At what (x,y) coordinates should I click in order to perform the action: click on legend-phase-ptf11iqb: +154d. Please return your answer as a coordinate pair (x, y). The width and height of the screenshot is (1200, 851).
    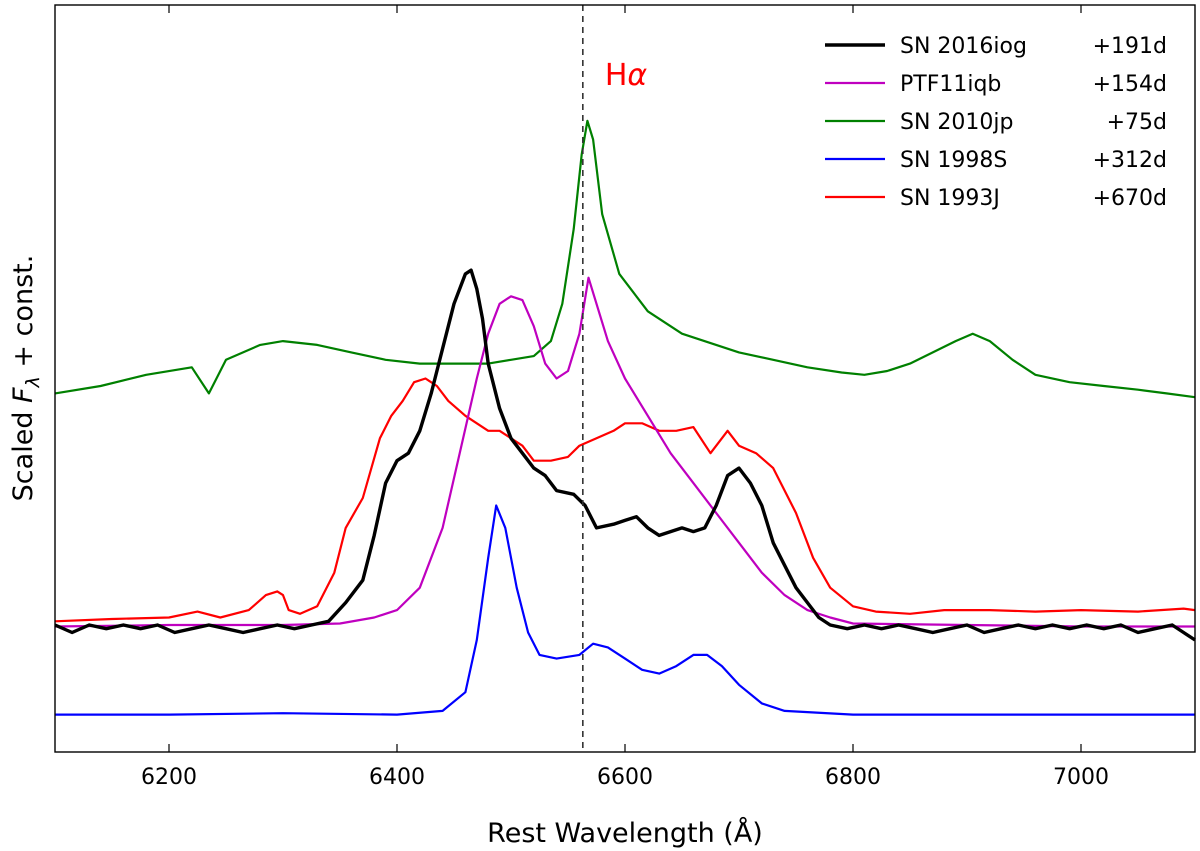
    Looking at the image, I should click on (1130, 84).